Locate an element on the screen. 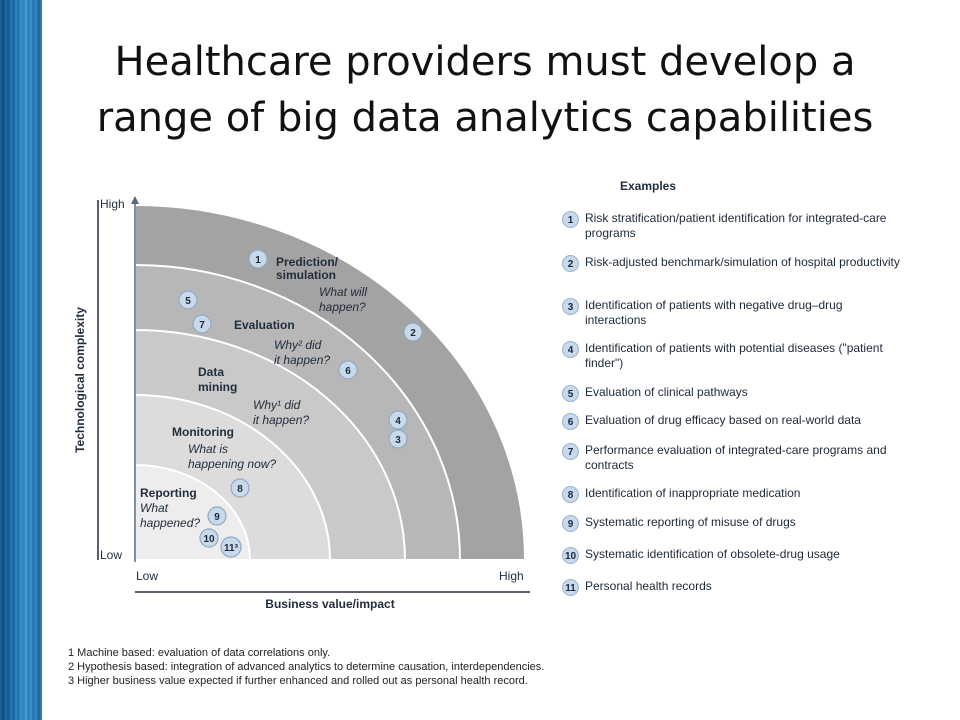 This screenshot has width=960, height=720. level-data-mining-title-2: mining is located at coordinates (217, 387).